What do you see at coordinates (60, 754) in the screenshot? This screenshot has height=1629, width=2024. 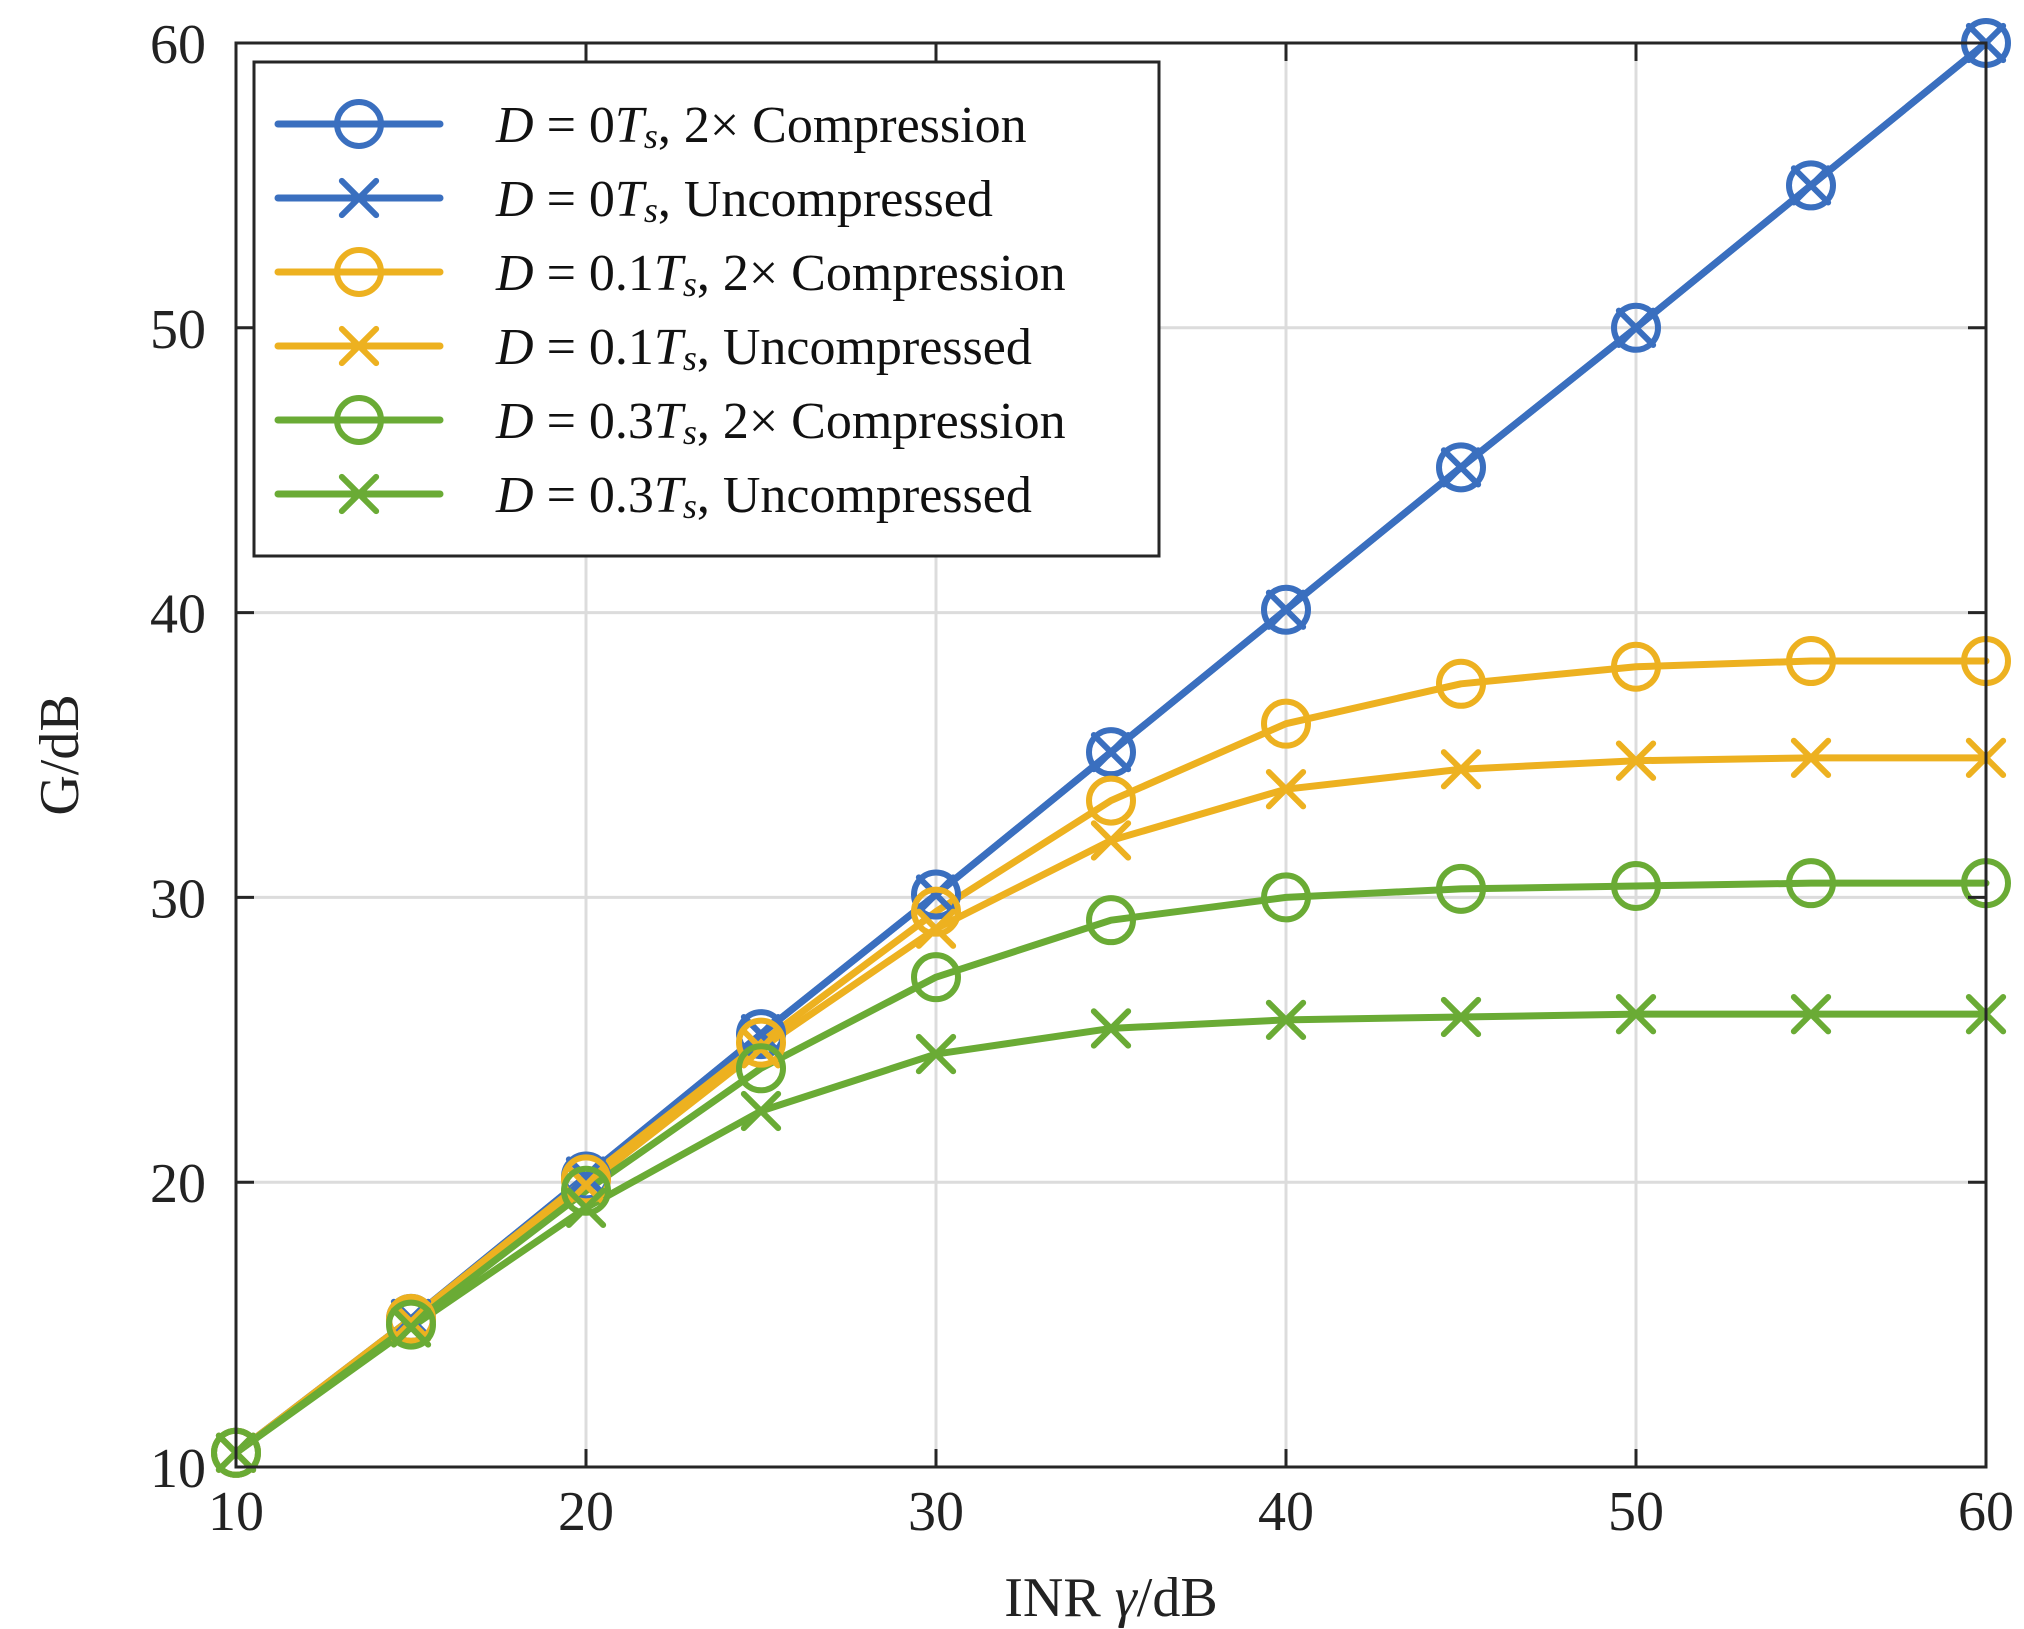 I see `y-axis-label: G/dB` at bounding box center [60, 754].